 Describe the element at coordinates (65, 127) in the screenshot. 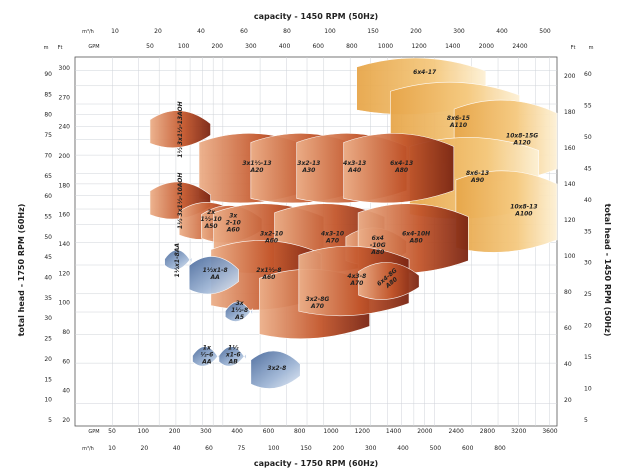

I see `left-ft-tick-label: 240` at that location.